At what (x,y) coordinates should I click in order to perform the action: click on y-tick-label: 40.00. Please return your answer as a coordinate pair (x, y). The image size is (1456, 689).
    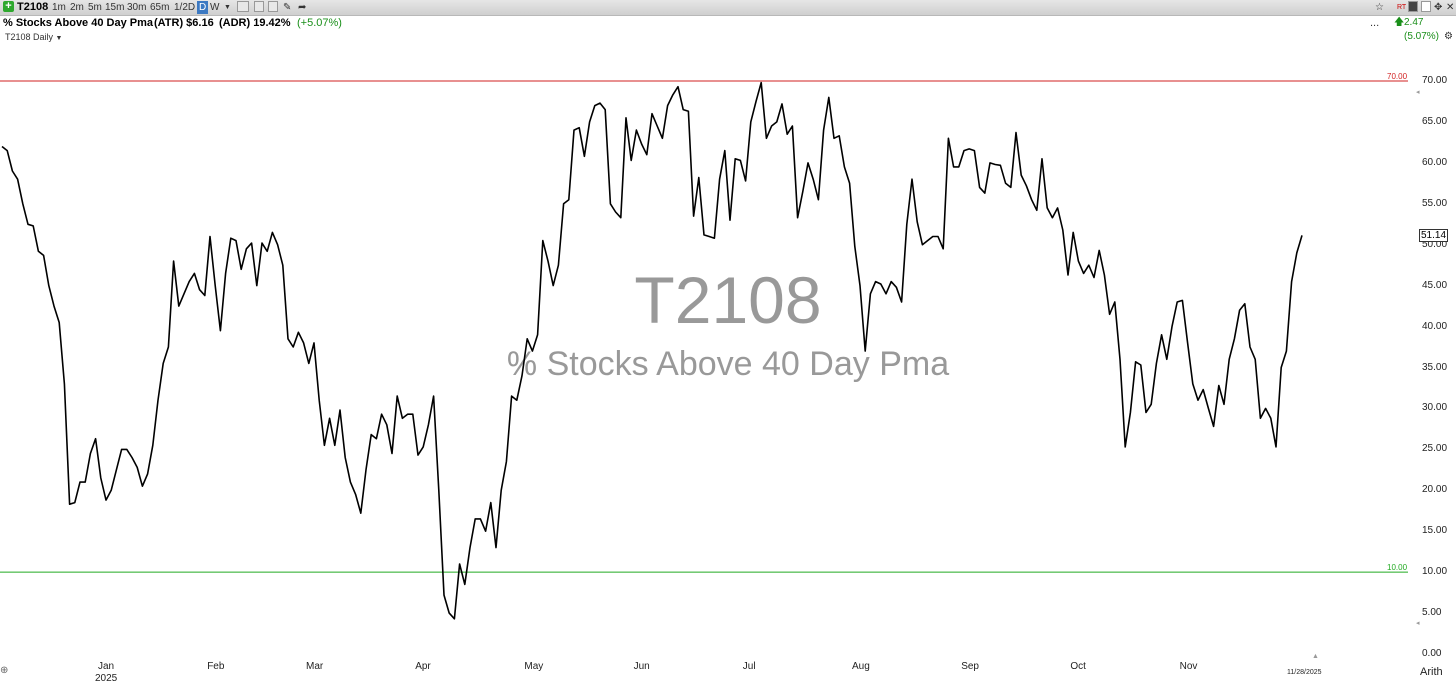
    Looking at the image, I should click on (1435, 326).